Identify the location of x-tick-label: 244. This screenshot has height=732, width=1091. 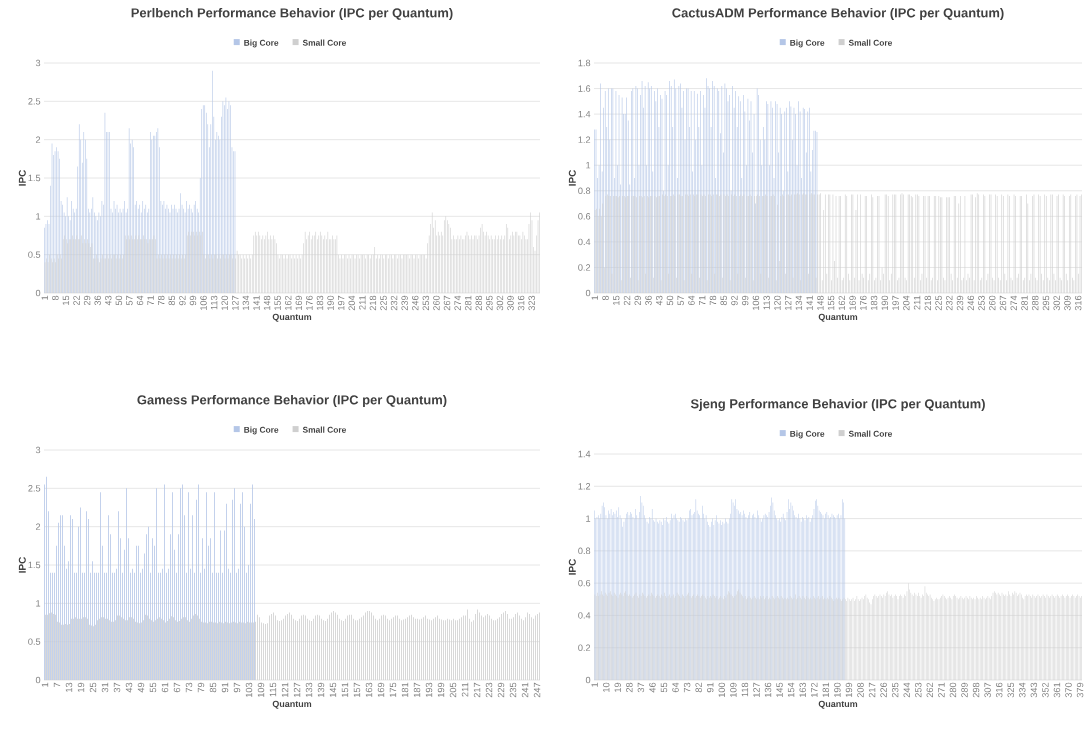
(906, 690).